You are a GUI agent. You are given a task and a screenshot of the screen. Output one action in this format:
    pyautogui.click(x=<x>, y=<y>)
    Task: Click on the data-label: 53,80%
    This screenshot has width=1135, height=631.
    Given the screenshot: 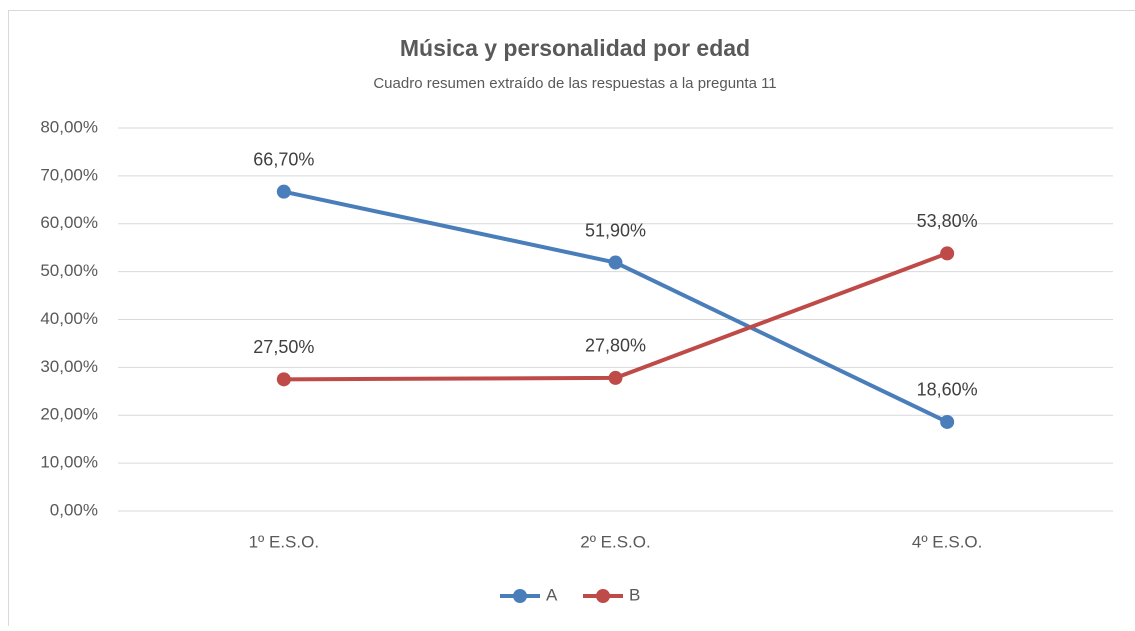 What is the action you would take?
    pyautogui.click(x=947, y=221)
    